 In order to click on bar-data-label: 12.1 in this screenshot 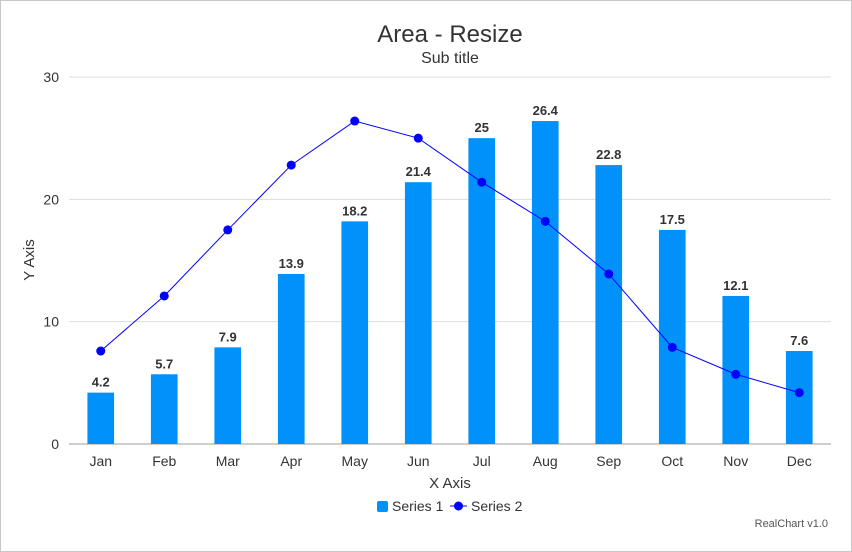, I will do `click(735, 285)`.